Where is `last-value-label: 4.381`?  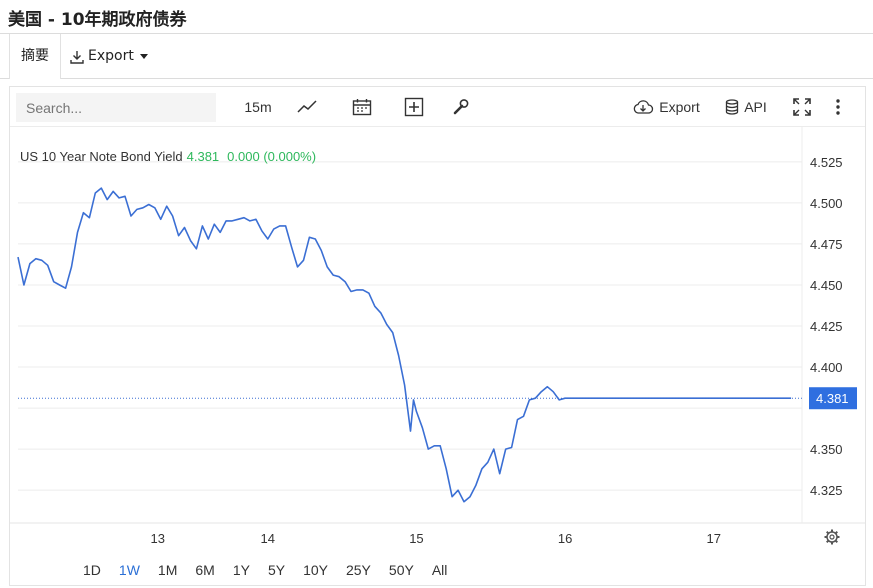 last-value-label: 4.381 is located at coordinates (832, 398).